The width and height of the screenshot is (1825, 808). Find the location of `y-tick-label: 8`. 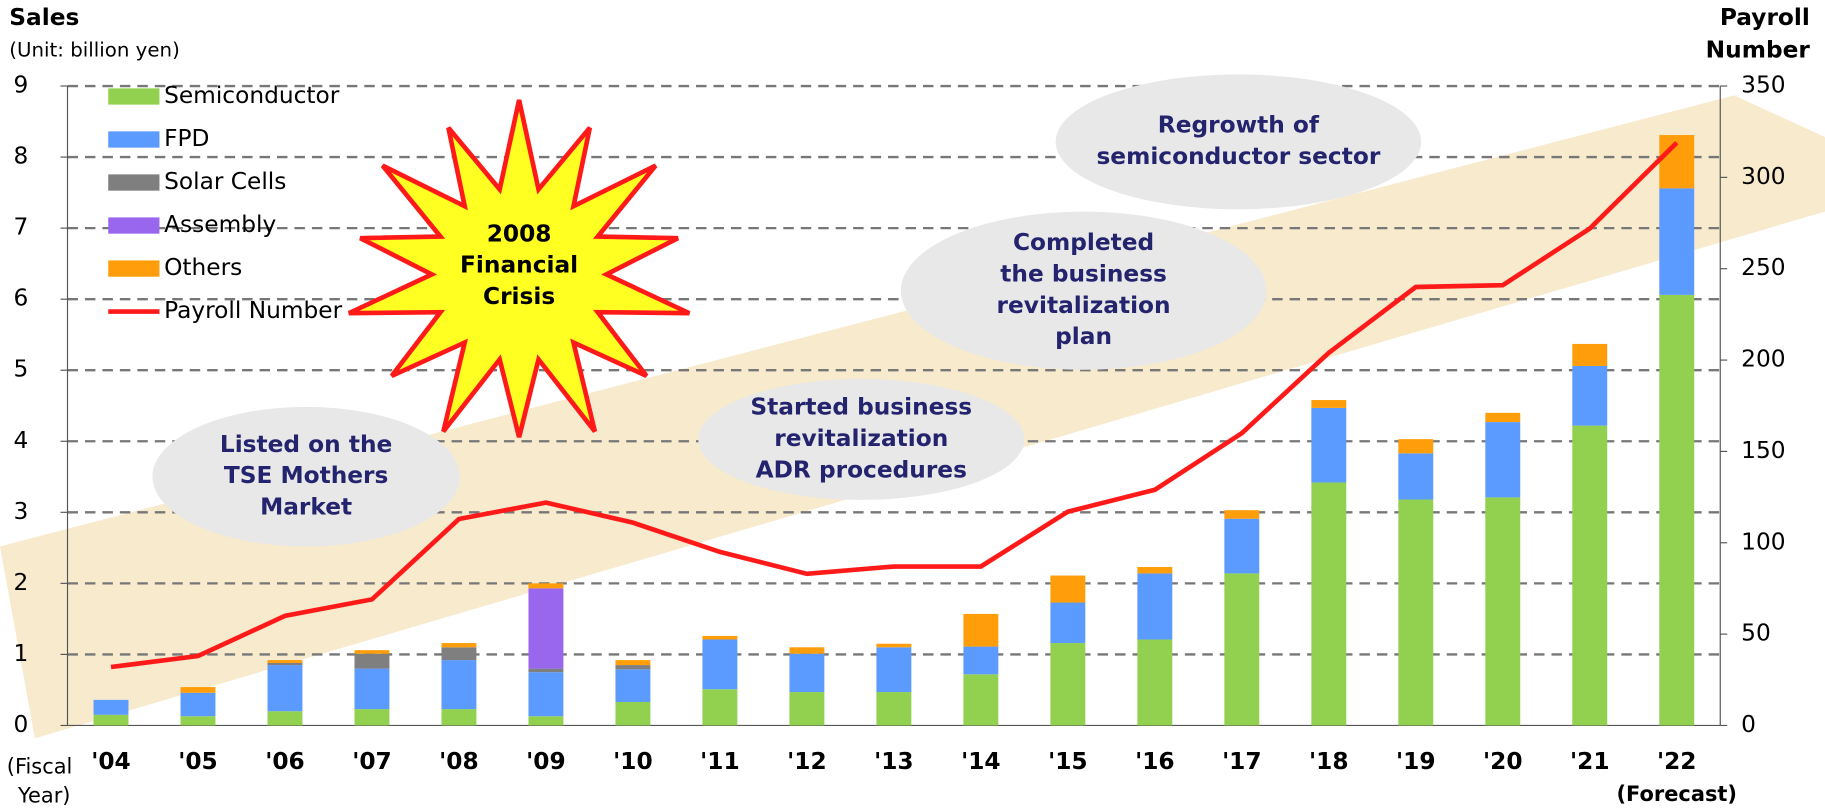

y-tick-label: 8 is located at coordinates (21, 156).